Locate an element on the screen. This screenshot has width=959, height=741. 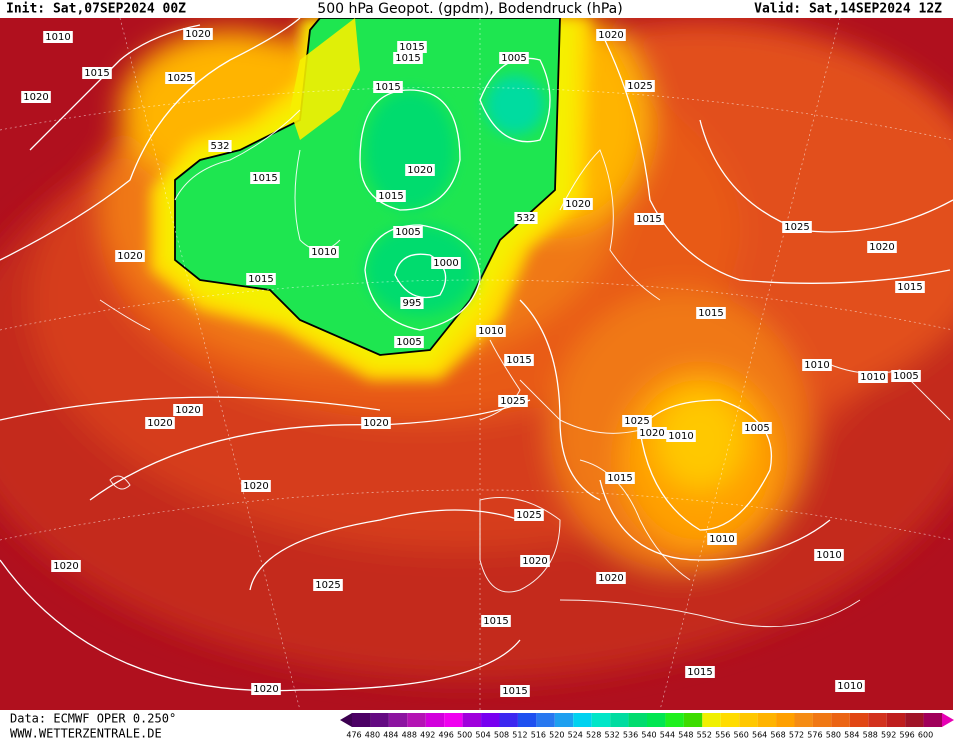
colorbar-label: 508 is located at coordinates (501, 735).